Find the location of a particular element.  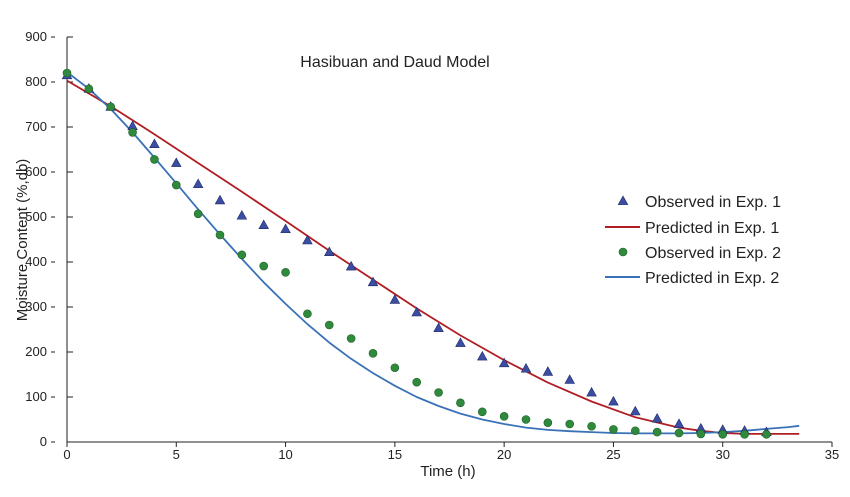

y-tick-label: 300 is located at coordinates (36, 306).